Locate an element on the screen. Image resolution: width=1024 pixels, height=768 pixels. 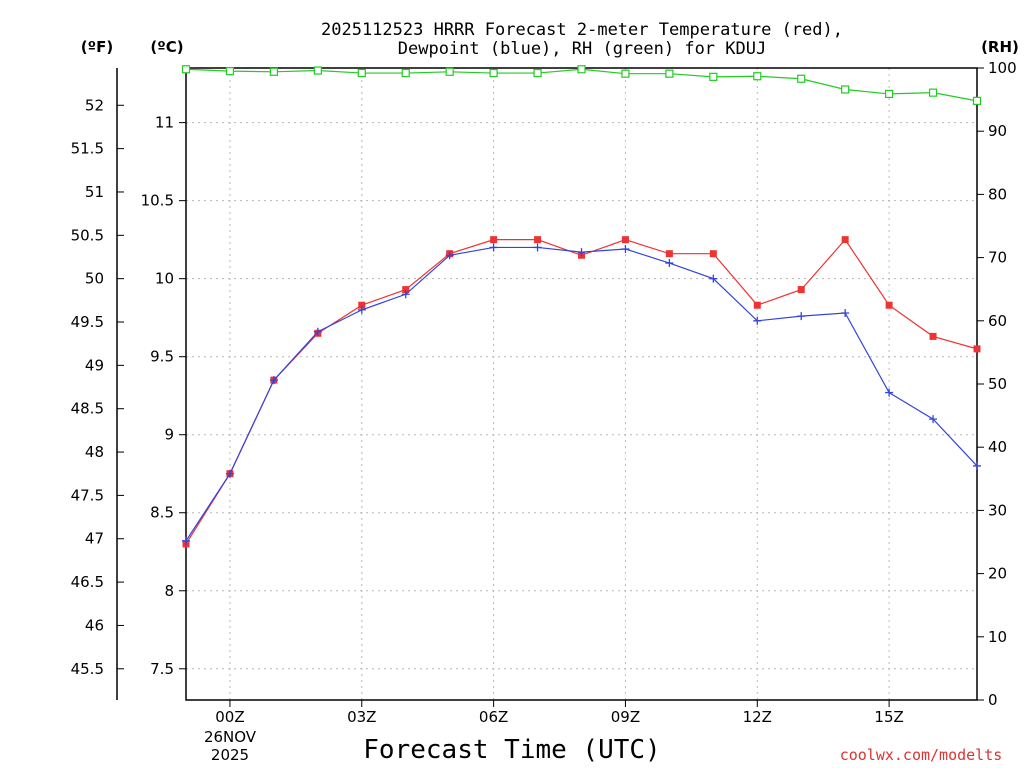
fahrenheit-tick-label: 52 is located at coordinates (94, 105).